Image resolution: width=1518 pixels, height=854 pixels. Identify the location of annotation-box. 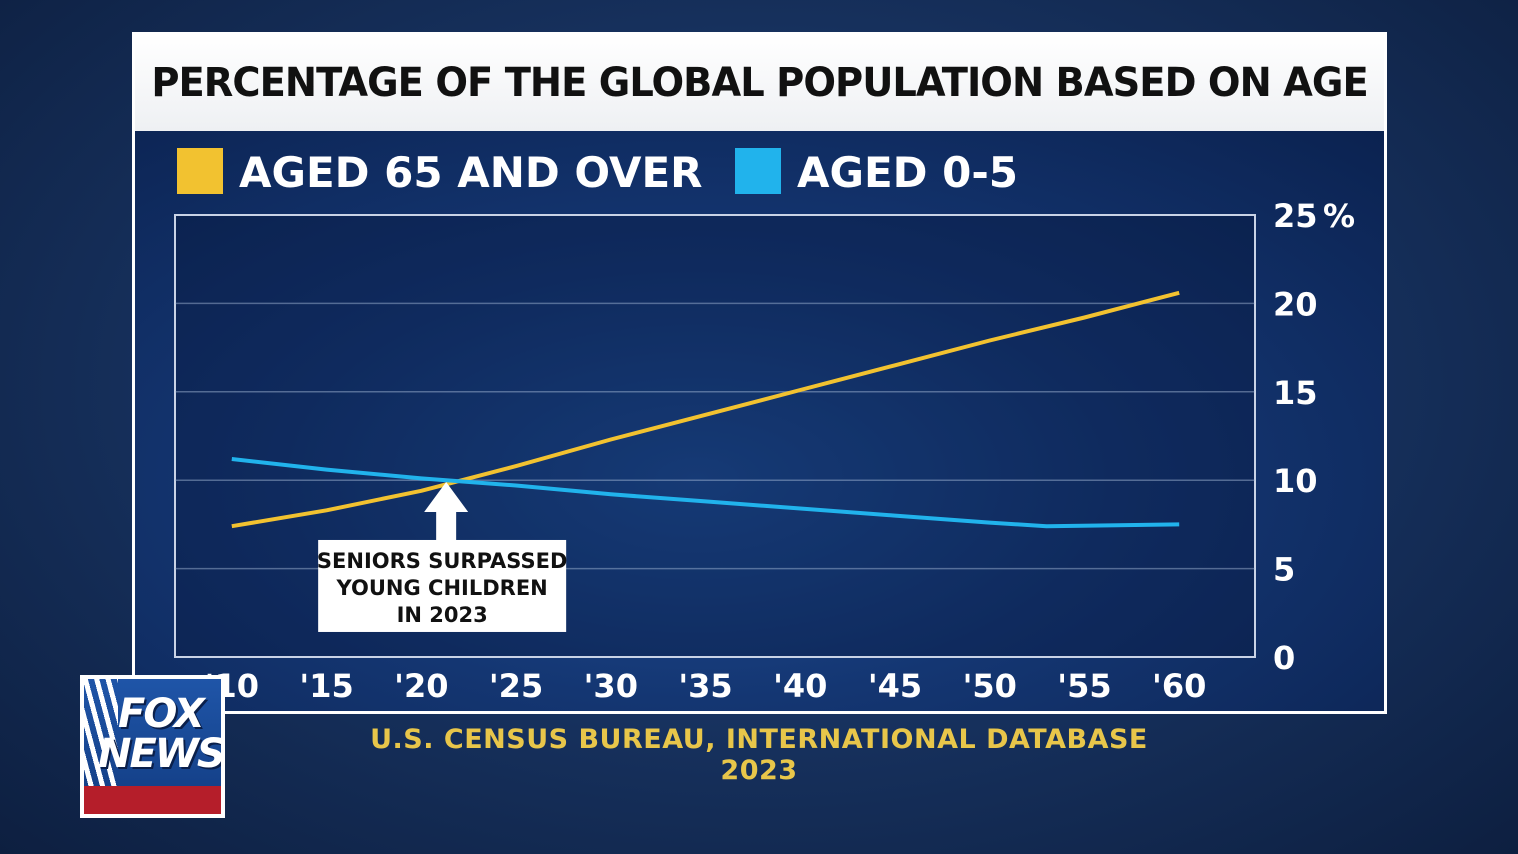
(442, 585).